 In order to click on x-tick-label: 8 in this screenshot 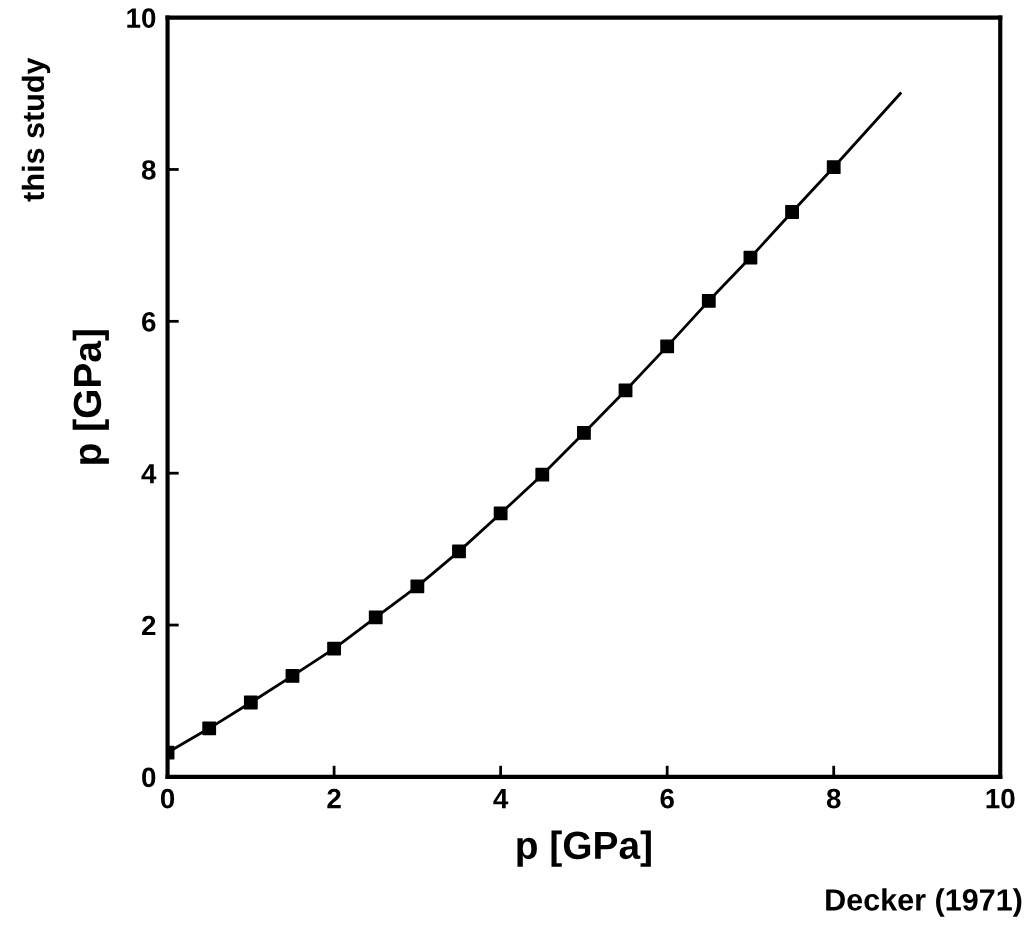, I will do `click(833, 798)`.